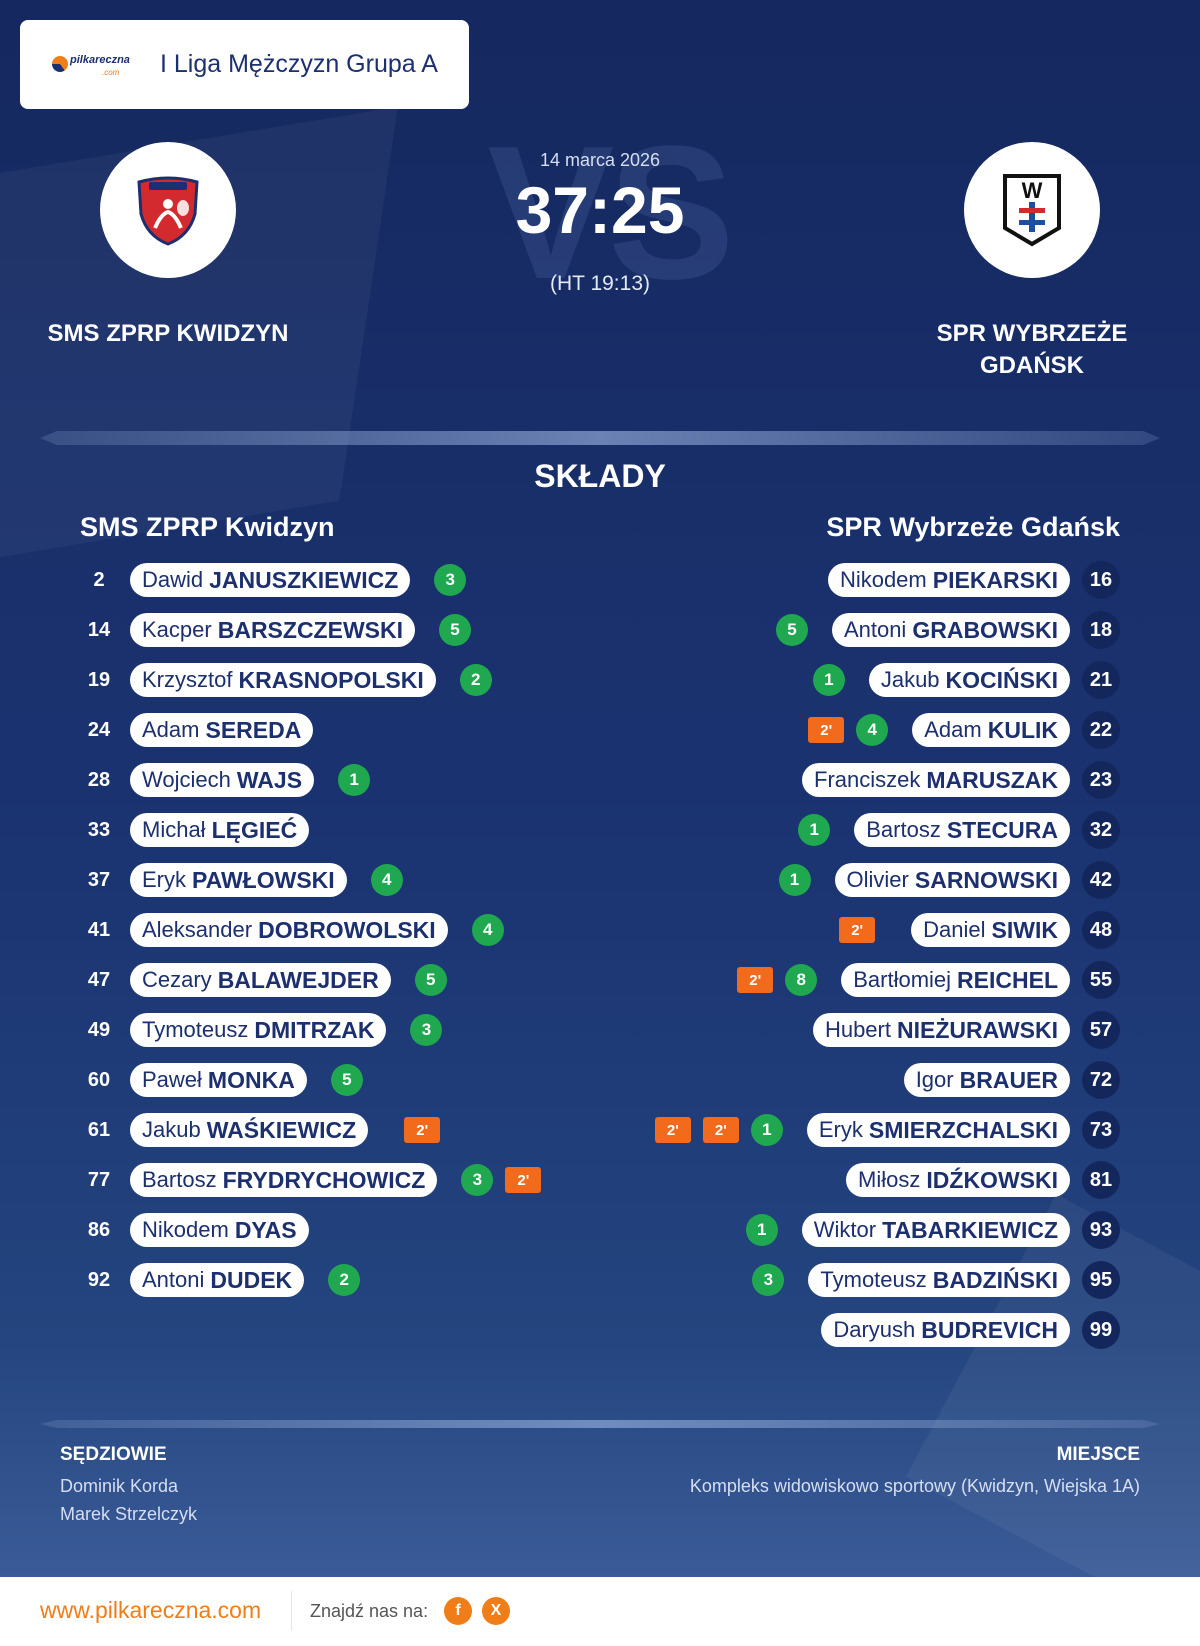  I want to click on player-last-name: MARUSZAK, so click(992, 779).